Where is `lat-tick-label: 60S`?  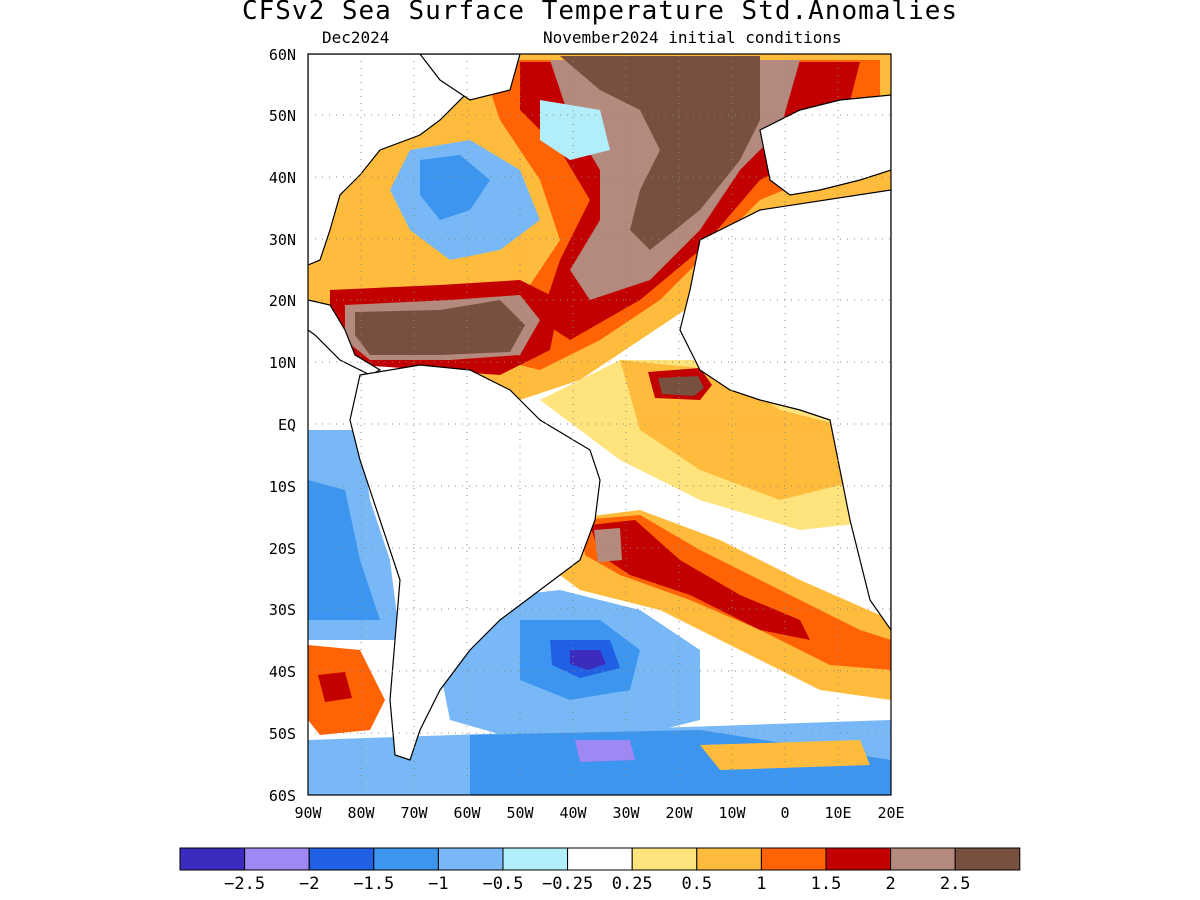
lat-tick-label: 60S is located at coordinates (282, 796).